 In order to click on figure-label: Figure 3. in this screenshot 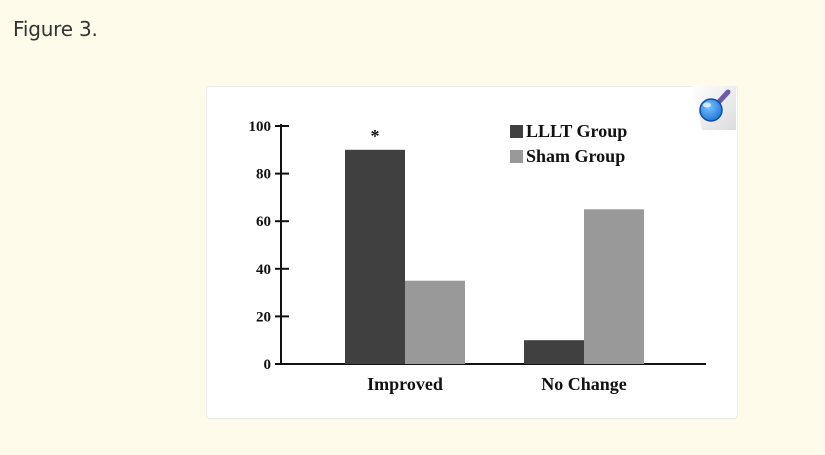, I will do `click(55, 29)`.